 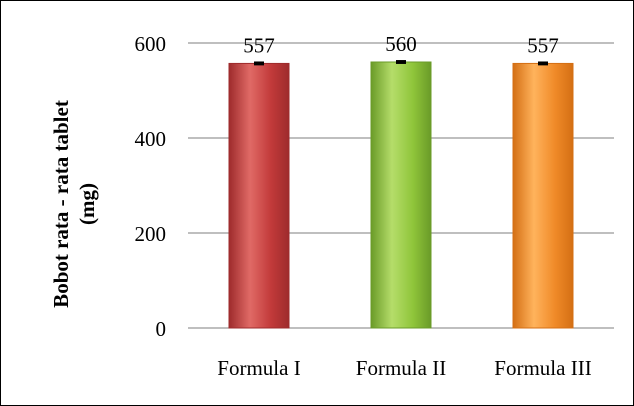 I want to click on y-axis-title-line-2: (mg), so click(x=87, y=204).